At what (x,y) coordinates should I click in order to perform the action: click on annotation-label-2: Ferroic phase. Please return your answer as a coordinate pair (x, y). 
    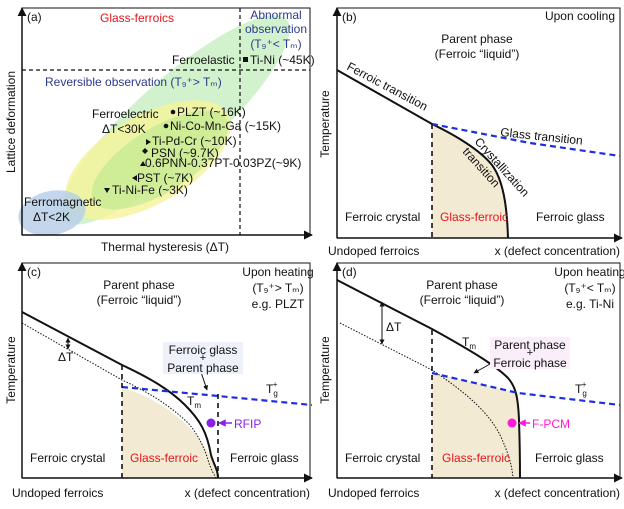
    Looking at the image, I should click on (530, 363).